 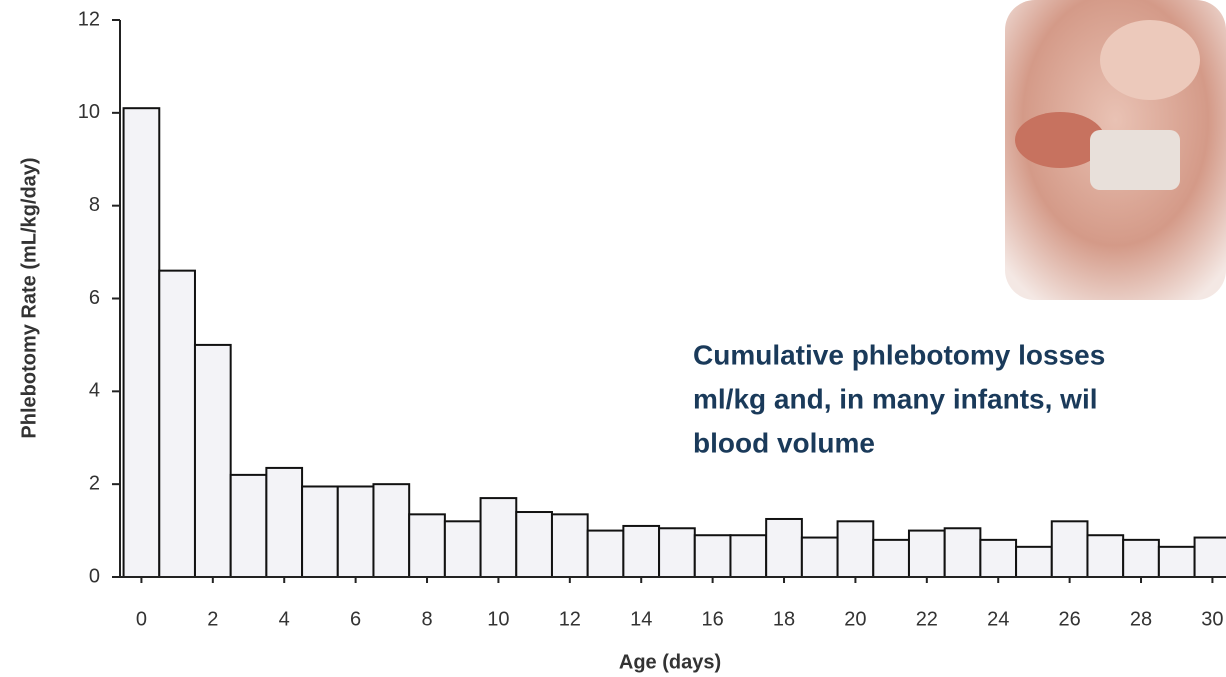 I want to click on x-tick-label: 30, so click(x=1212, y=619).